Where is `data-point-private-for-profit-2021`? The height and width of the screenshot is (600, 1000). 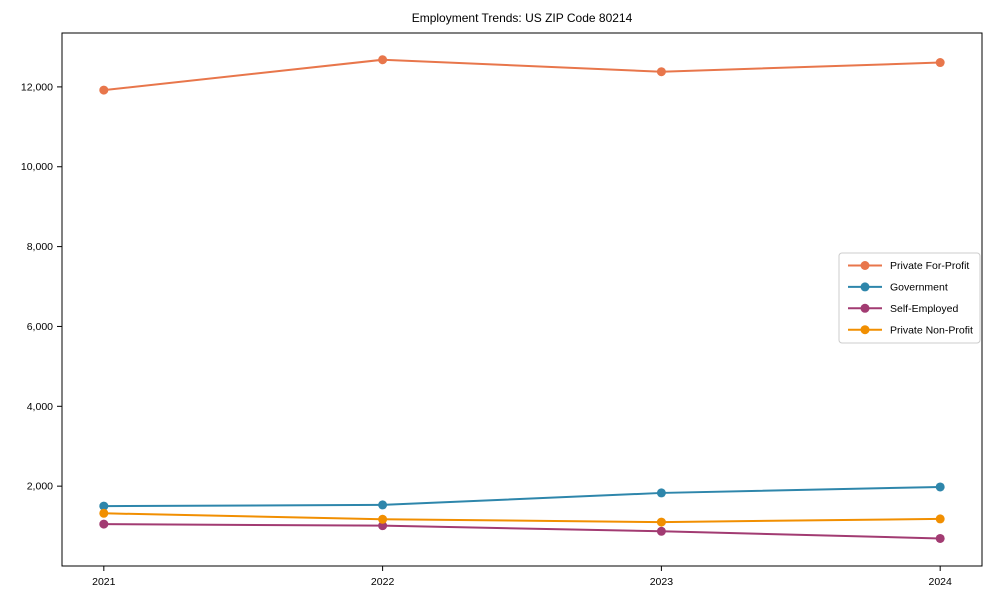 data-point-private-for-profit-2021 is located at coordinates (104, 90).